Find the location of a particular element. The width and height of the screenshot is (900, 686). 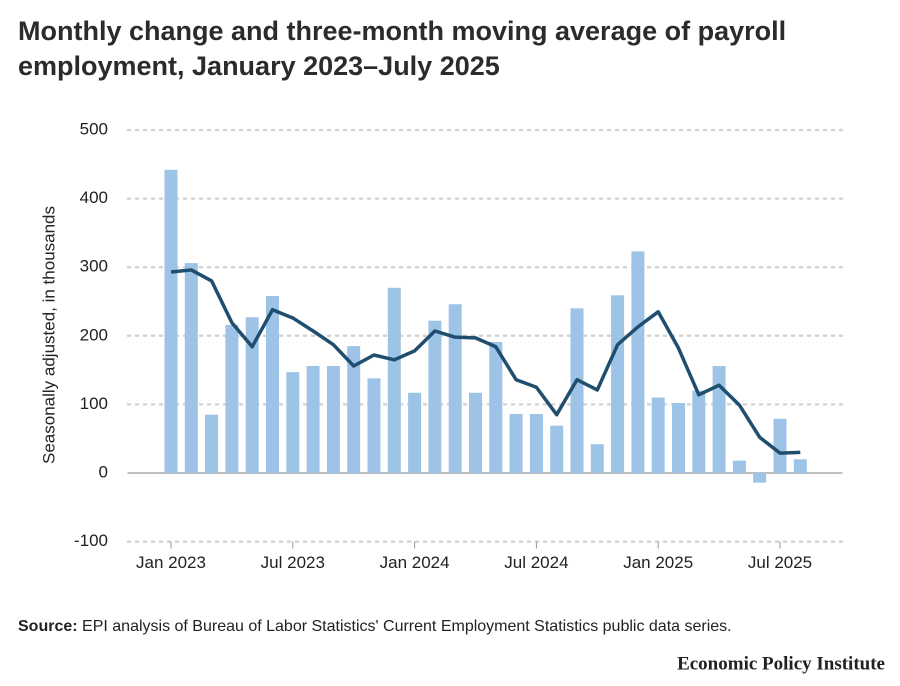

y-axis-label: Seasonally adjusted, in thousands is located at coordinates (48, 335).